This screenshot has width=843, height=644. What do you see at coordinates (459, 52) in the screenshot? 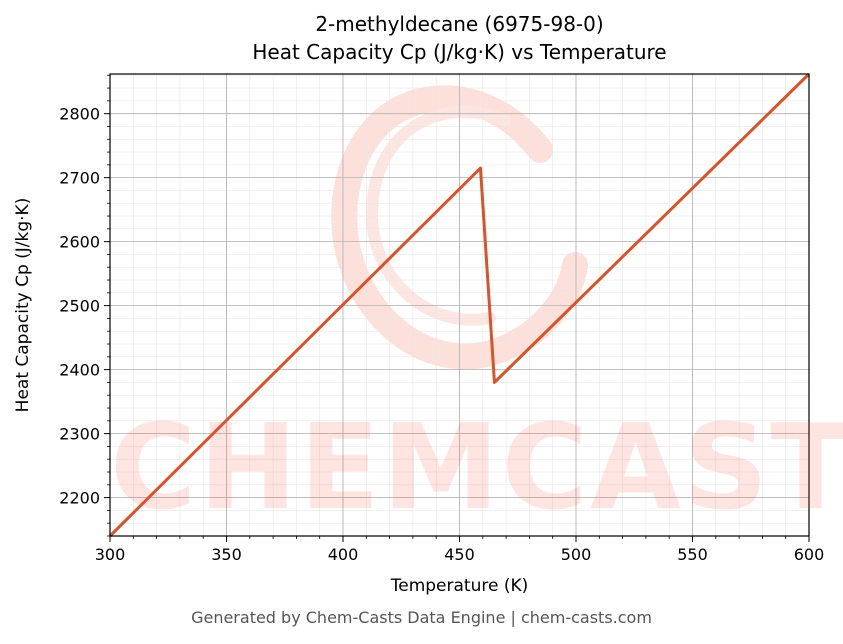
I see `chart-title-line2: Heat Capacity Cp (J/kg·K) vs Temperature` at bounding box center [459, 52].